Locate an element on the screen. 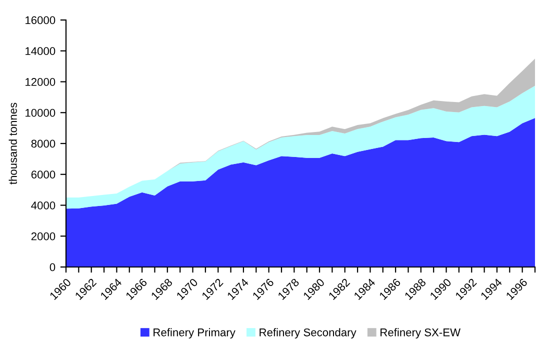 The image size is (542, 340). y-tick-label: 8000 is located at coordinates (43, 144).